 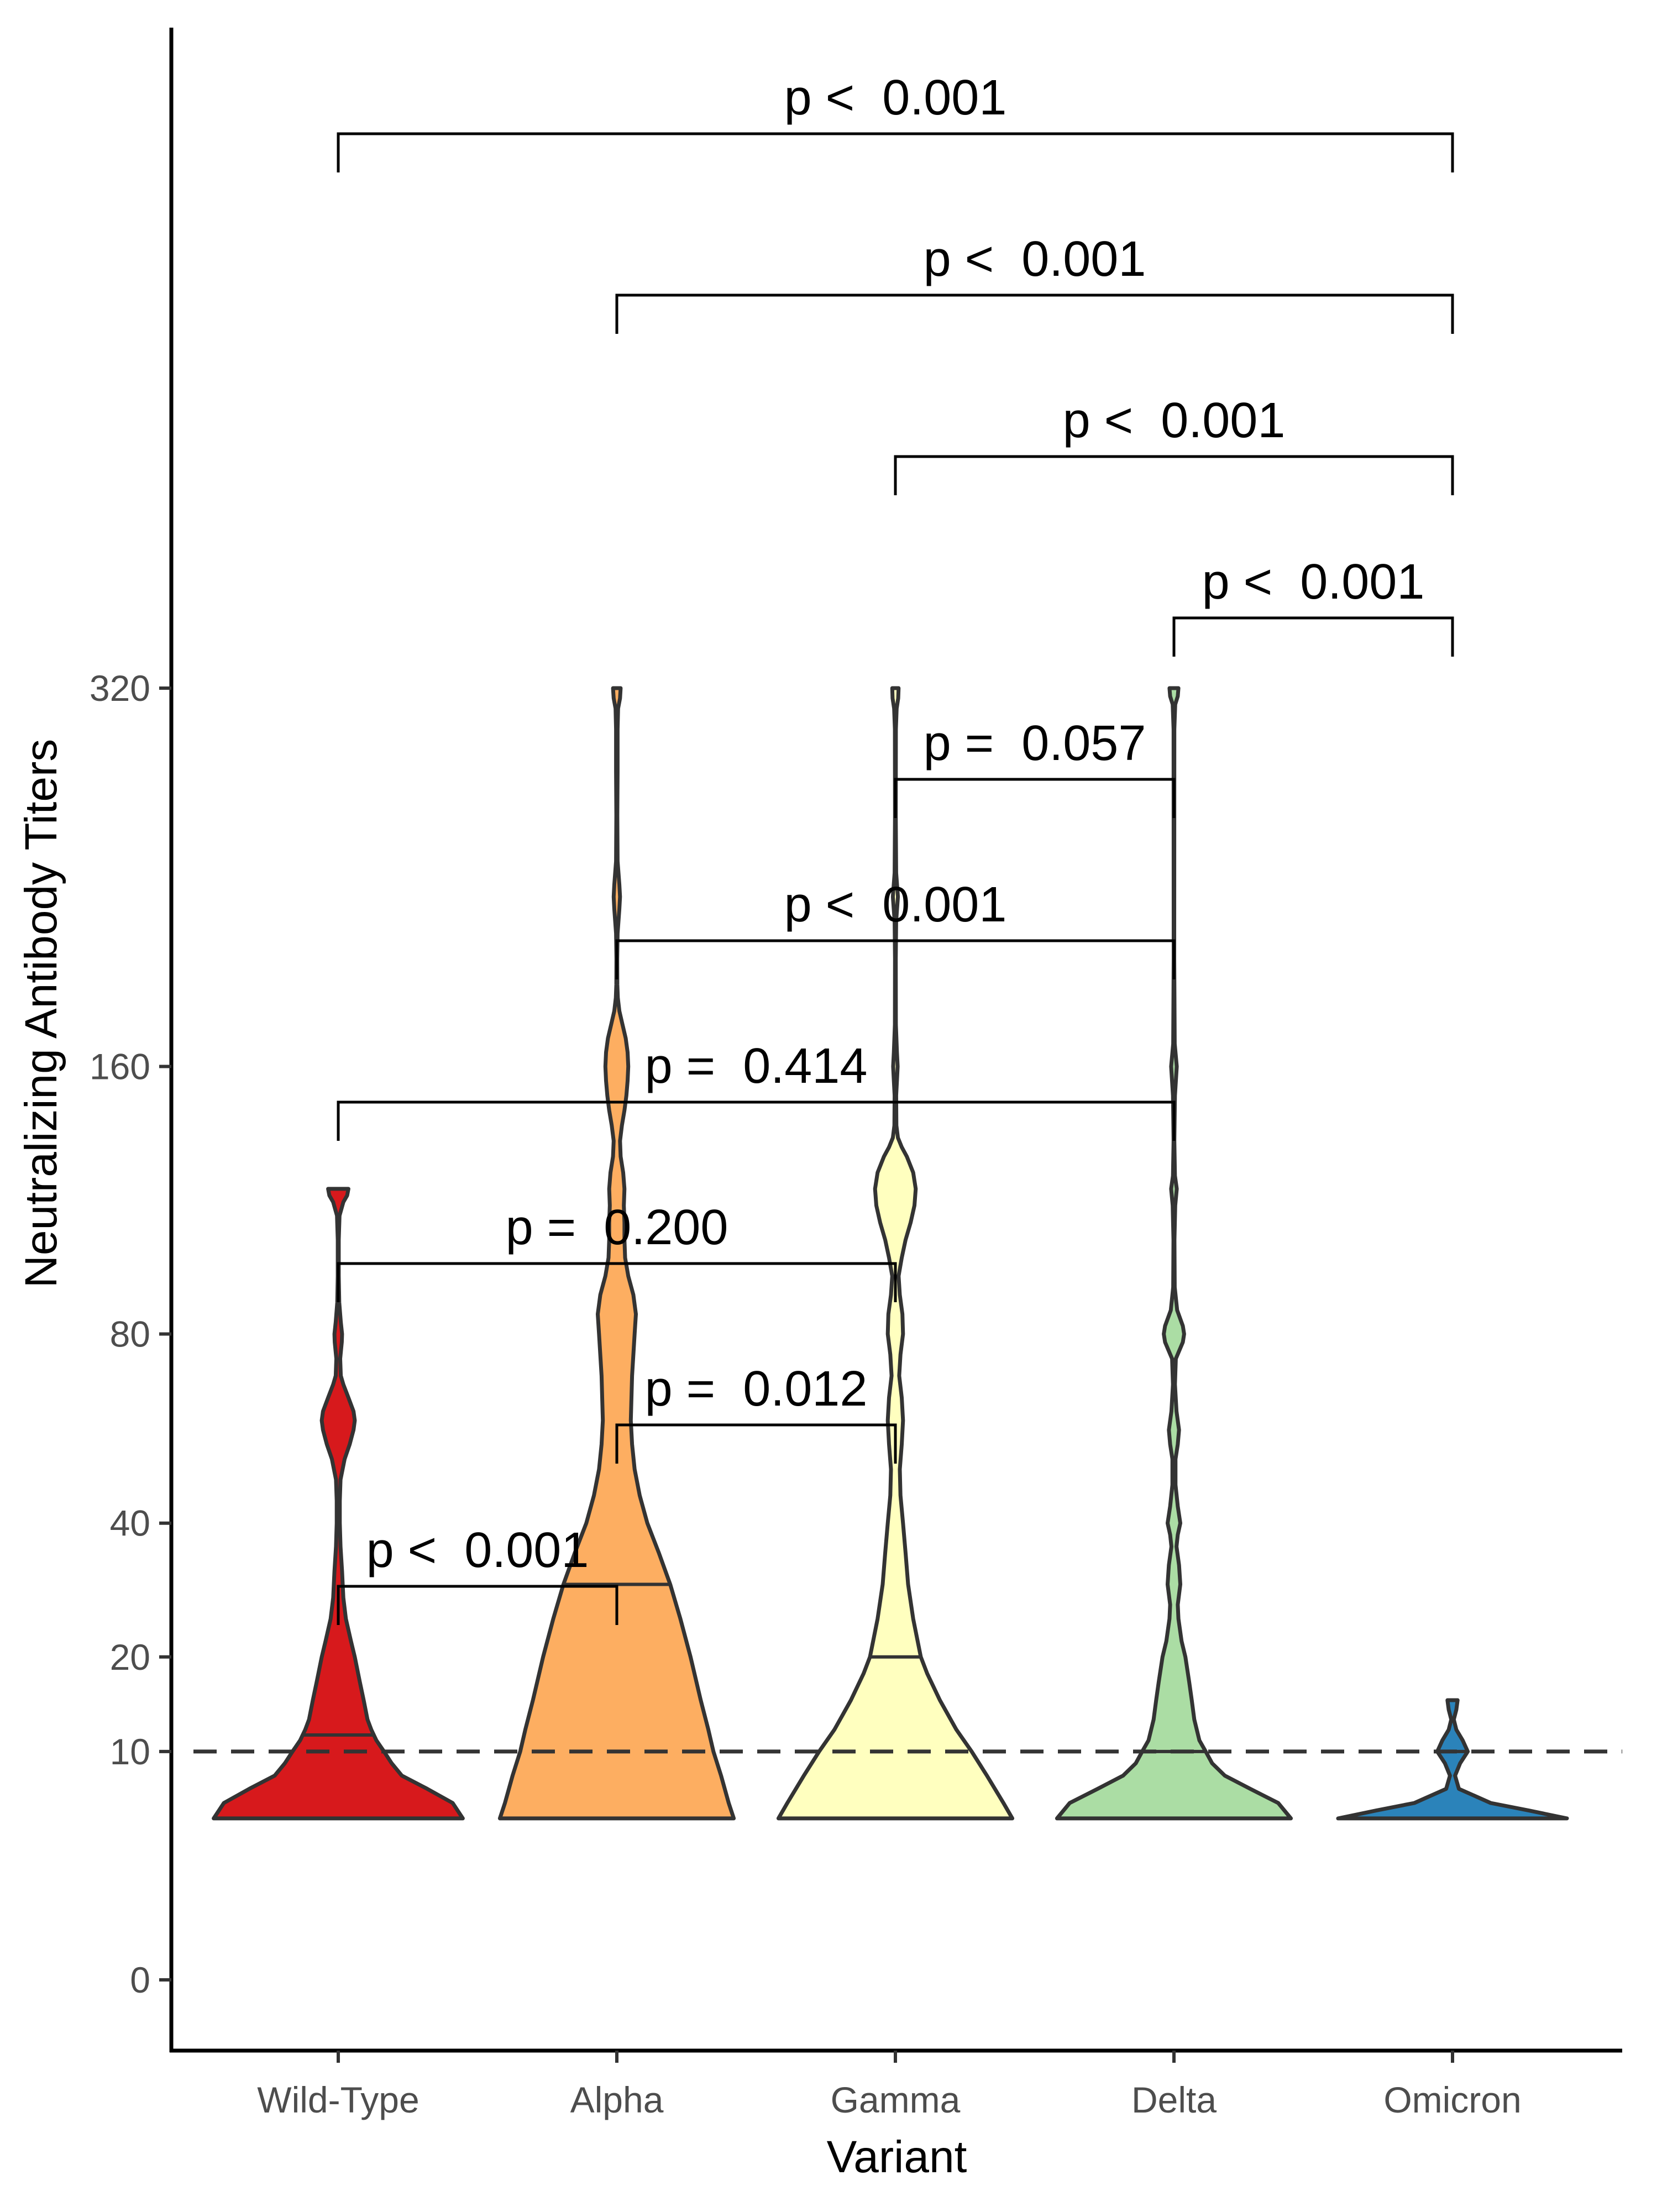 What do you see at coordinates (120, 688) in the screenshot?
I see `y-tick-label: 320` at bounding box center [120, 688].